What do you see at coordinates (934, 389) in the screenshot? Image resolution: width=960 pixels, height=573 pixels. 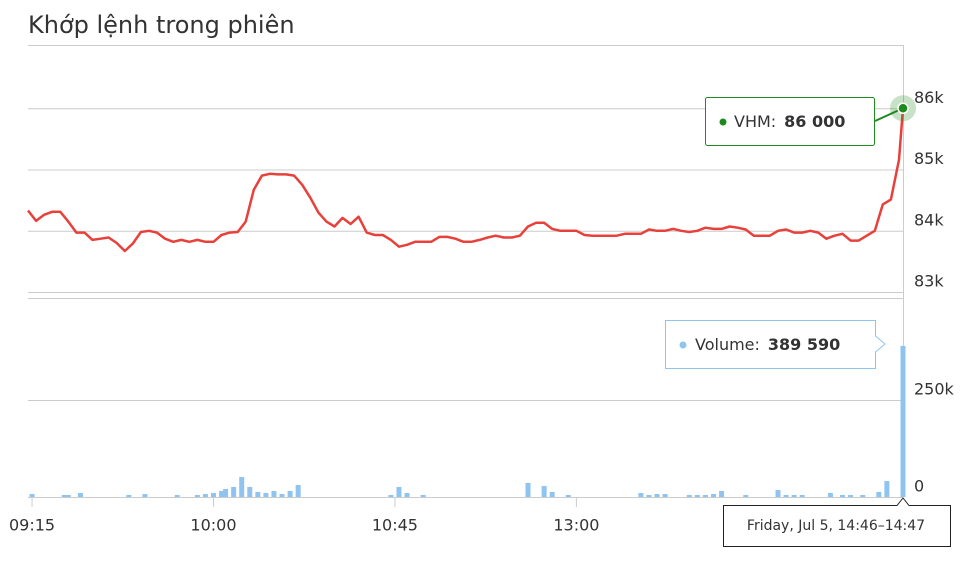 I see `y-tick-label: 250k` at bounding box center [934, 389].